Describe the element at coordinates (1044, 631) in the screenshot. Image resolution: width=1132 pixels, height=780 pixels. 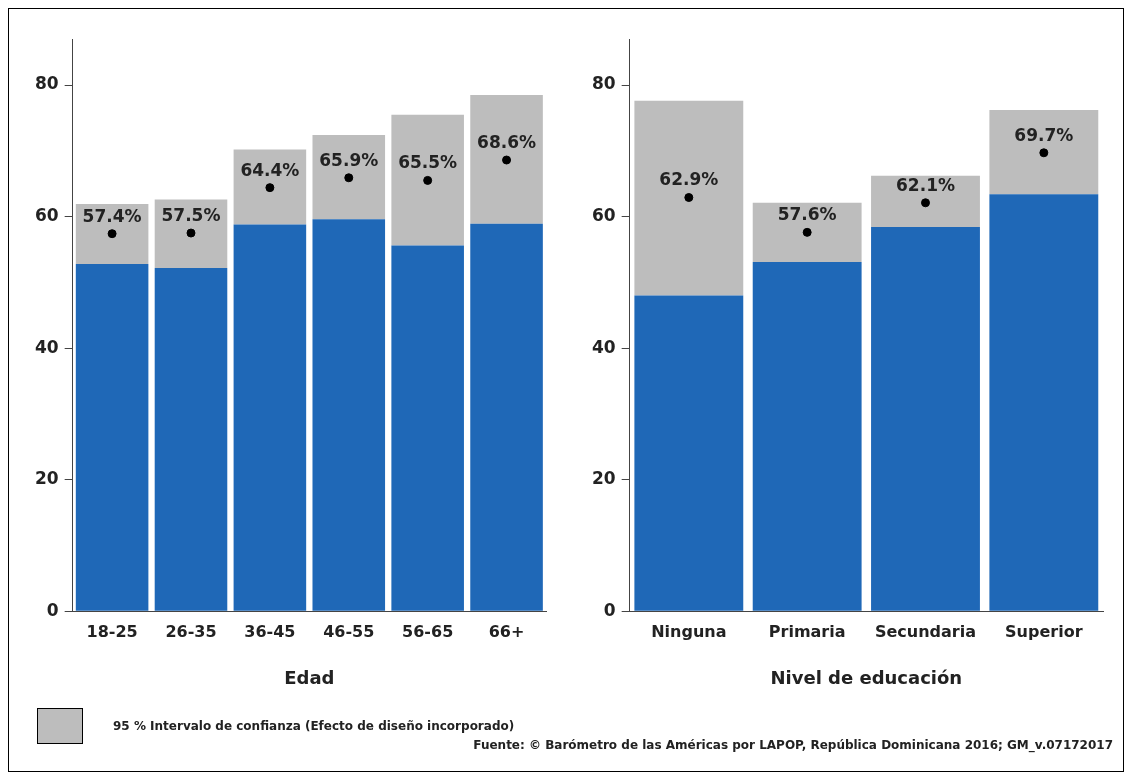
I see `x-tick-label: Superior` at that location.